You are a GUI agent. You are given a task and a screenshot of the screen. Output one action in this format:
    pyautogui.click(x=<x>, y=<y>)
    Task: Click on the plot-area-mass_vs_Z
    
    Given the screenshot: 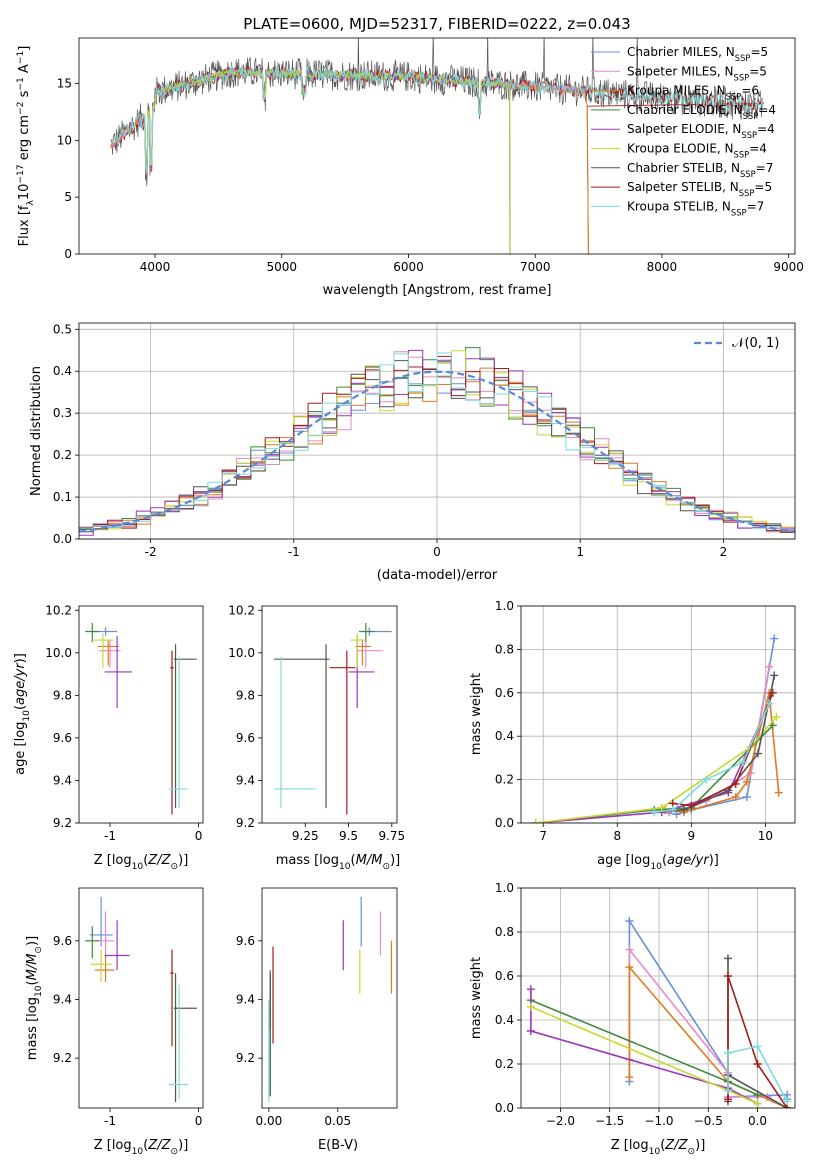 What is the action you would take?
    pyautogui.click(x=141, y=999)
    